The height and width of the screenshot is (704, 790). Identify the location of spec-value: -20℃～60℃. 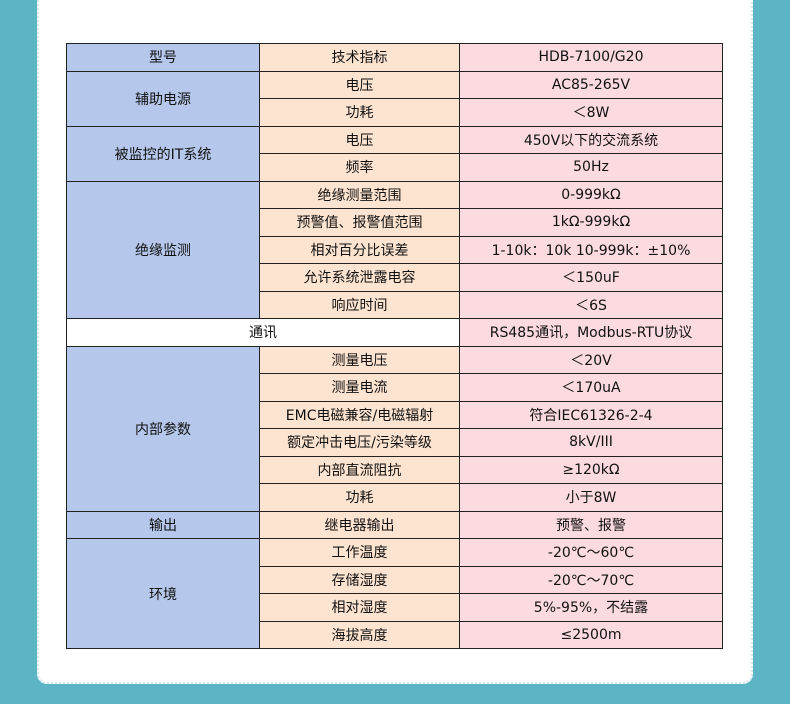
(591, 552).